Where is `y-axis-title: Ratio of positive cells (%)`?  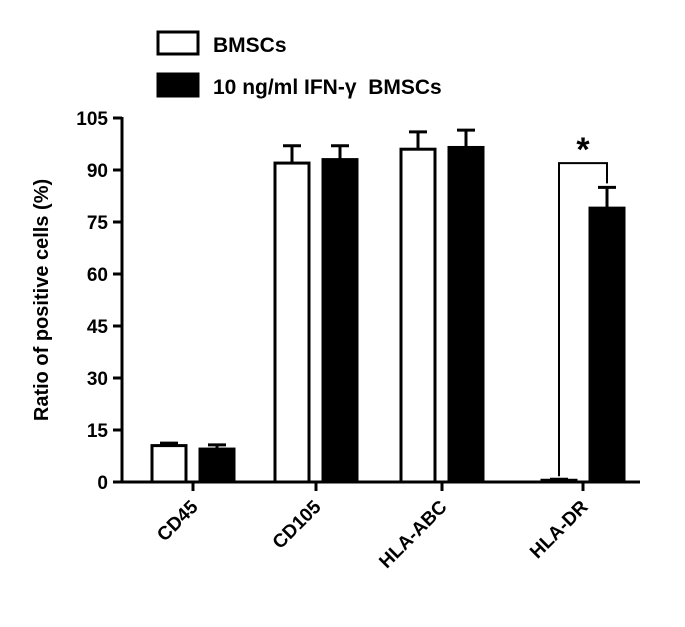
y-axis-title: Ratio of positive cells (%) is located at coordinates (42, 300).